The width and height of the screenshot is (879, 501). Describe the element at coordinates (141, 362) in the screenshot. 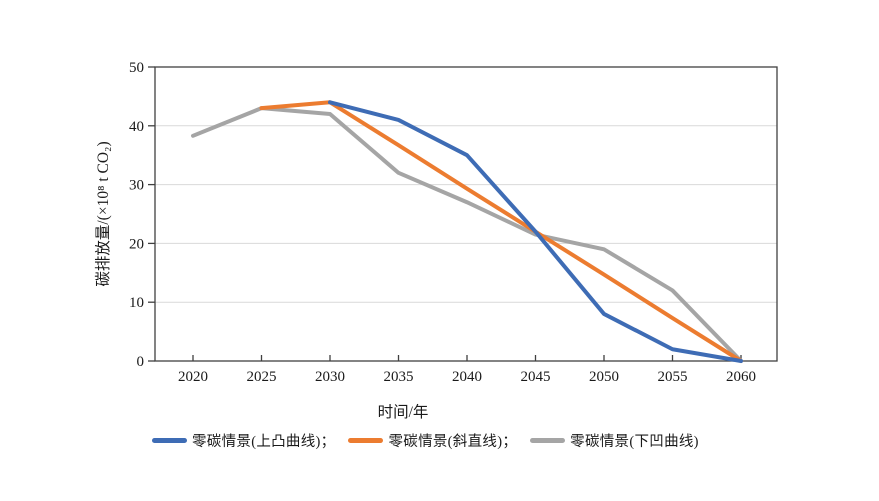

I see `y-tick-label-0: 0` at that location.